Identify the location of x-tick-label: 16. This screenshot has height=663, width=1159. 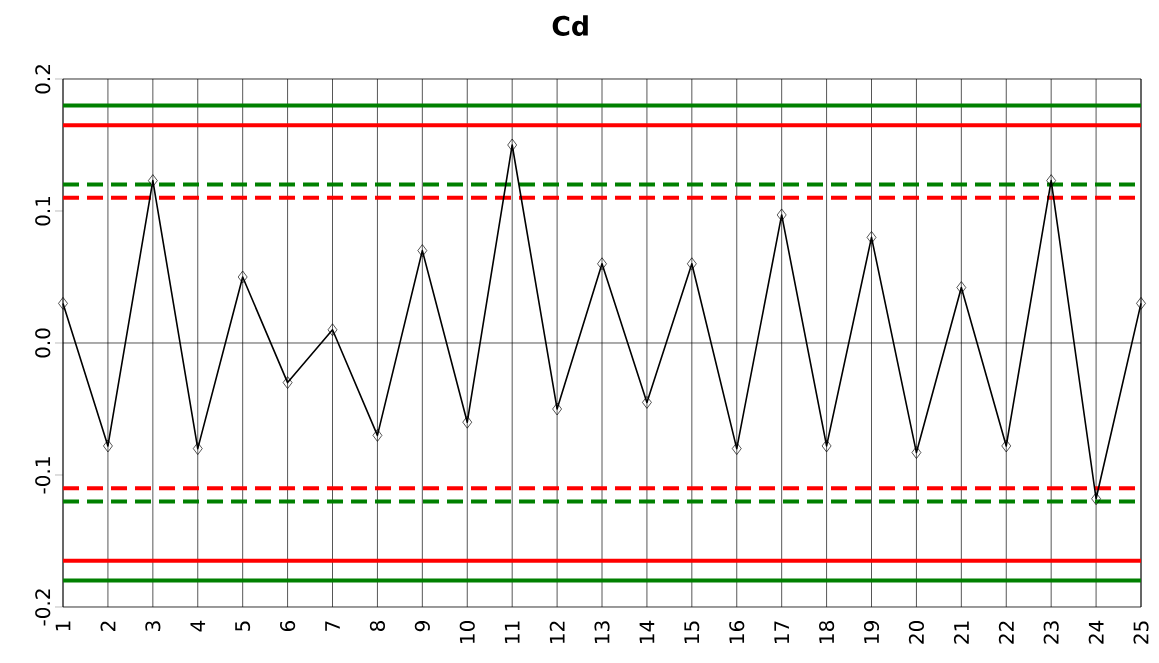
(737, 631).